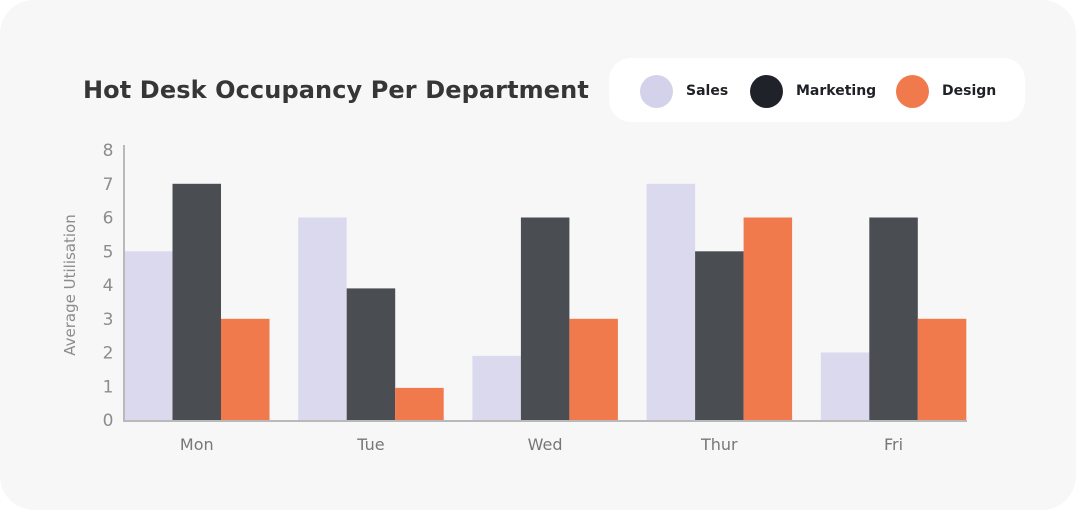 This screenshot has height=510, width=1076. I want to click on y-tick-label: 5, so click(108, 252).